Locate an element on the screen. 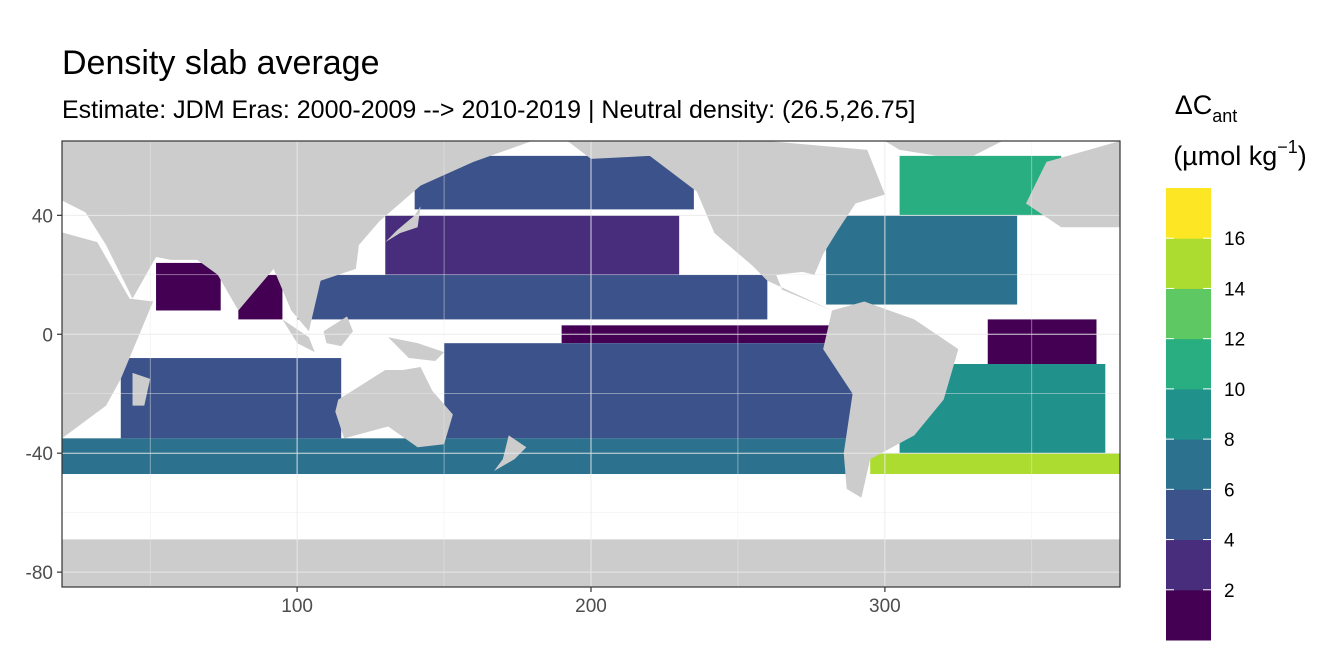 The width and height of the screenshot is (1344, 672). colorbar-label: 2 is located at coordinates (1229, 591).